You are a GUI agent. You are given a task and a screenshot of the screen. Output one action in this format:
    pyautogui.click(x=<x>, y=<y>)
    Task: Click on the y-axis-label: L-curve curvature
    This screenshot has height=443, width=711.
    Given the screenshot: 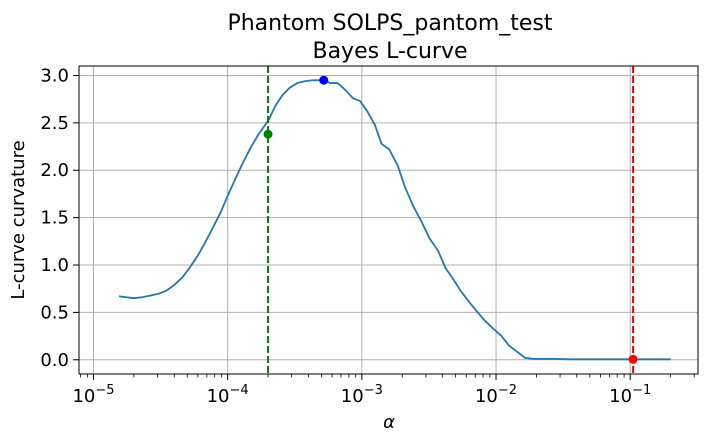 What is the action you would take?
    pyautogui.click(x=18, y=219)
    